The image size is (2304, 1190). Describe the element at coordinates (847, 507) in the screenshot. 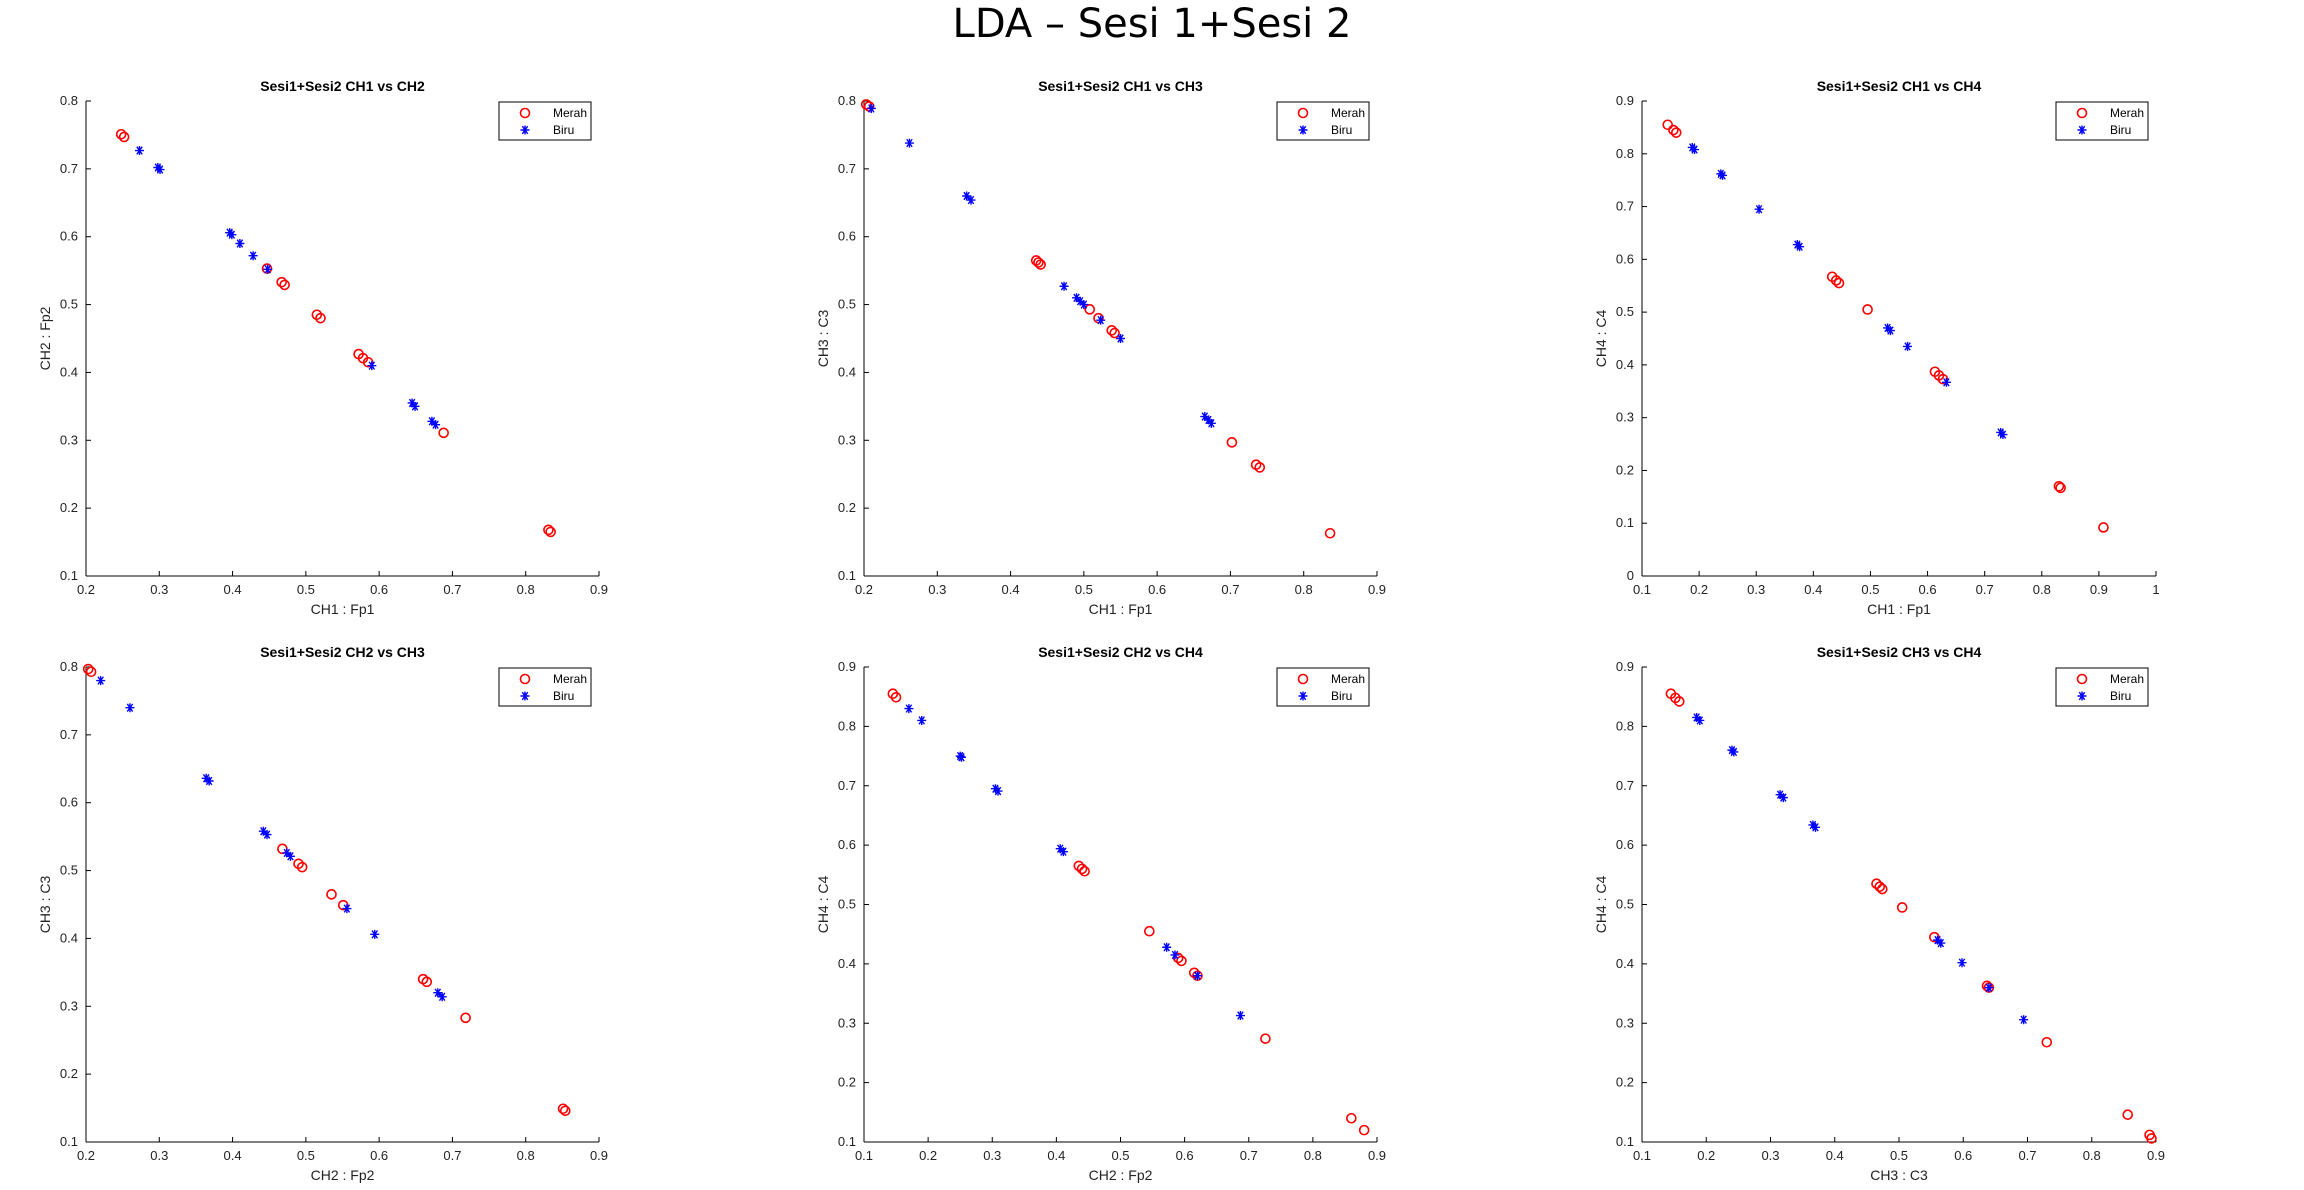

I see `y-tick-label: 0.2` at that location.